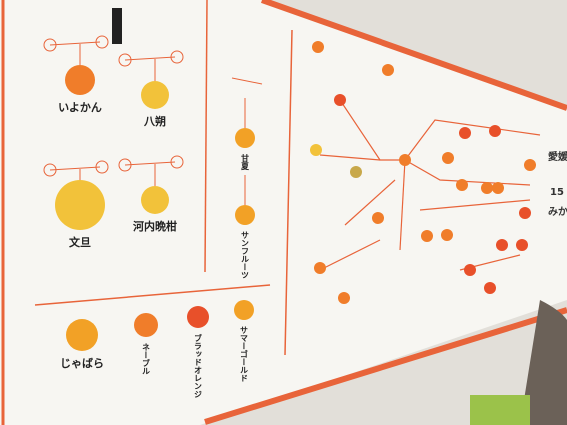 Image resolution: width=567 pixels, height=425 pixels. What do you see at coordinates (413, 55) in the screenshot?
I see `panel-top-border` at bounding box center [413, 55].